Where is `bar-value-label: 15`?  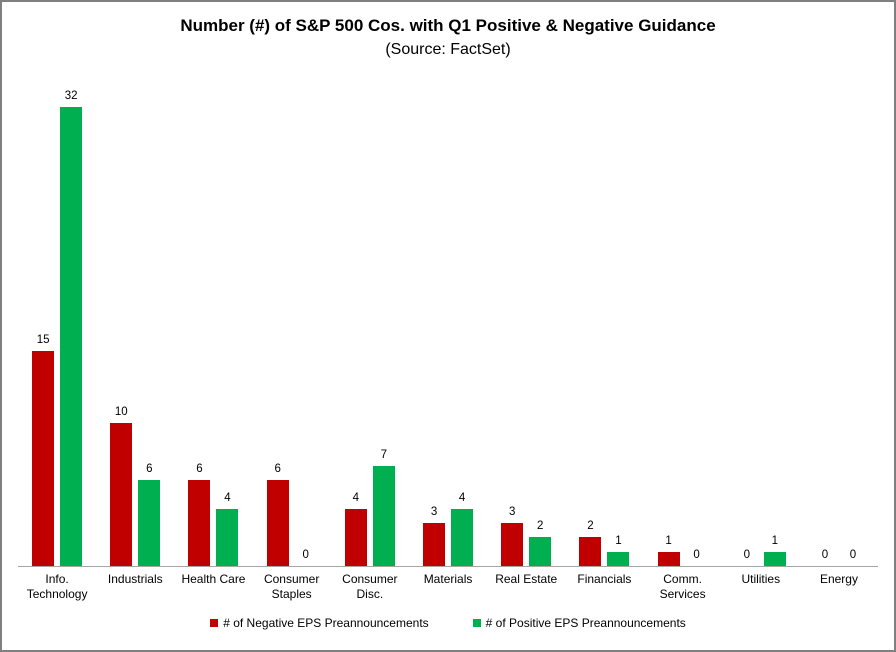
bar-value-label: 15 is located at coordinates (43, 340).